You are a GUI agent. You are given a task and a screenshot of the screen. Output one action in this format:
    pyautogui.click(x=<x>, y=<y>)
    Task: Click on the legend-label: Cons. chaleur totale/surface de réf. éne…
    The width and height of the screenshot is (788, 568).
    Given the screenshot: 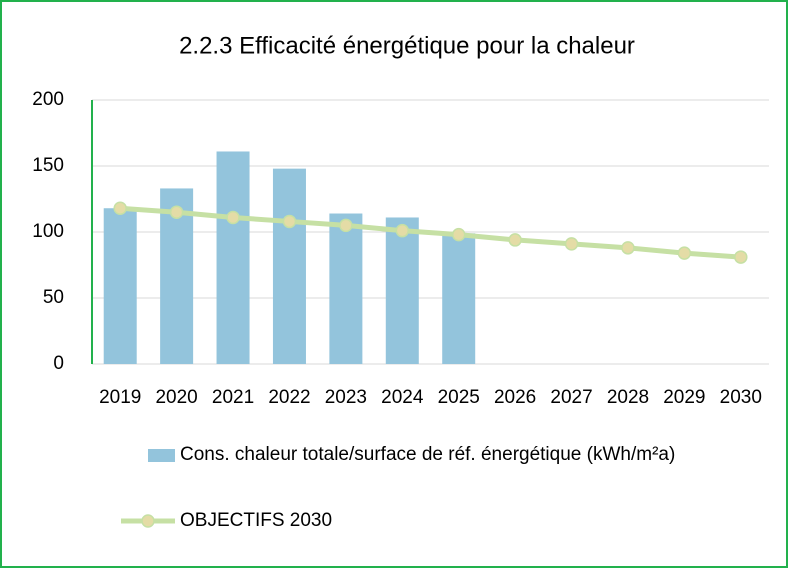 What is the action you would take?
    pyautogui.click(x=428, y=454)
    